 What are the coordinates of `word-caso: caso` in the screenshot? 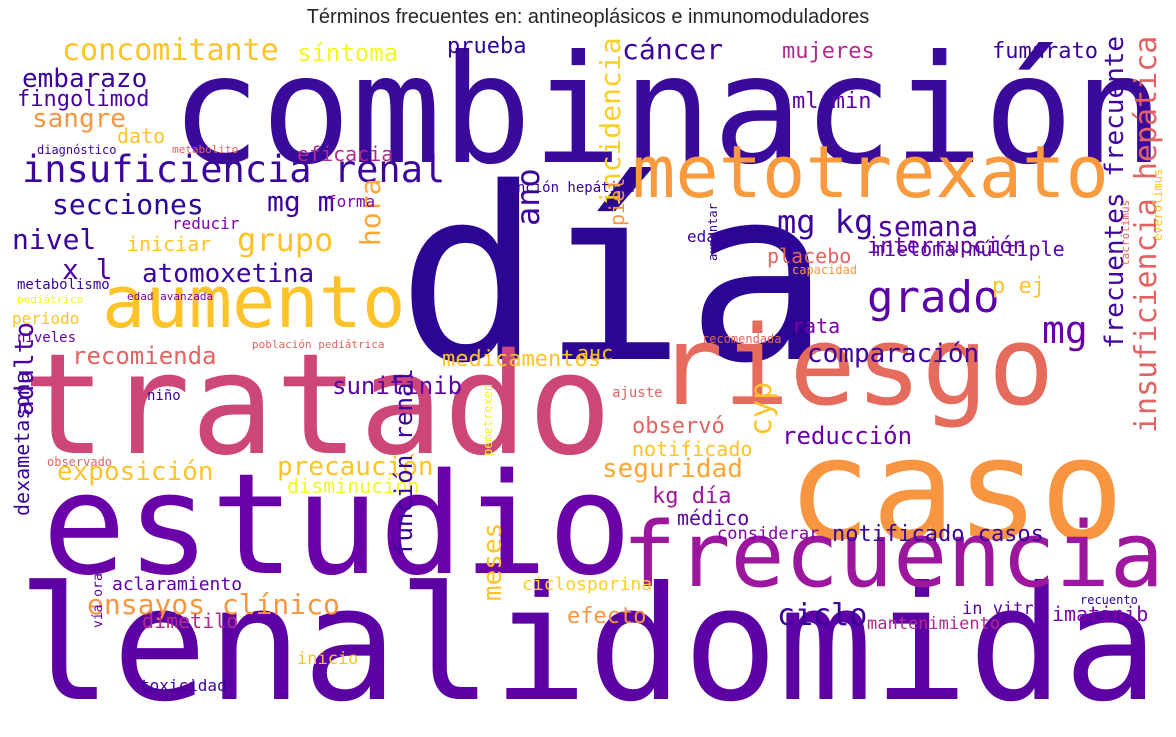 It's located at (956, 490).